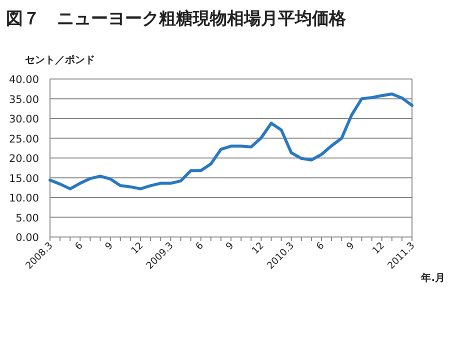 The height and width of the screenshot is (344, 451). Describe the element at coordinates (23, 198) in the screenshot. I see `y-tick-label: 10.00` at that location.